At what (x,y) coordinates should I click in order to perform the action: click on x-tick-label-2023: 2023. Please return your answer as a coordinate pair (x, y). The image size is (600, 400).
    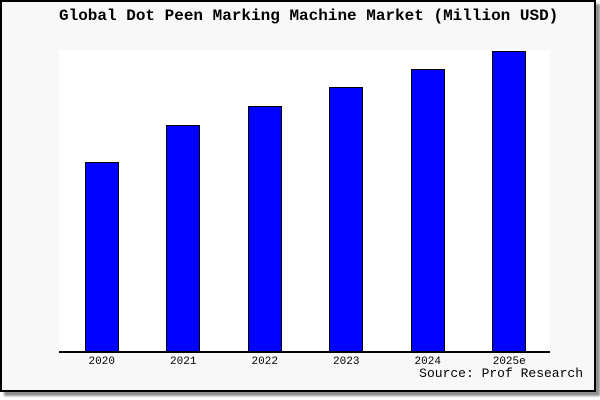
    Looking at the image, I should click on (346, 362).